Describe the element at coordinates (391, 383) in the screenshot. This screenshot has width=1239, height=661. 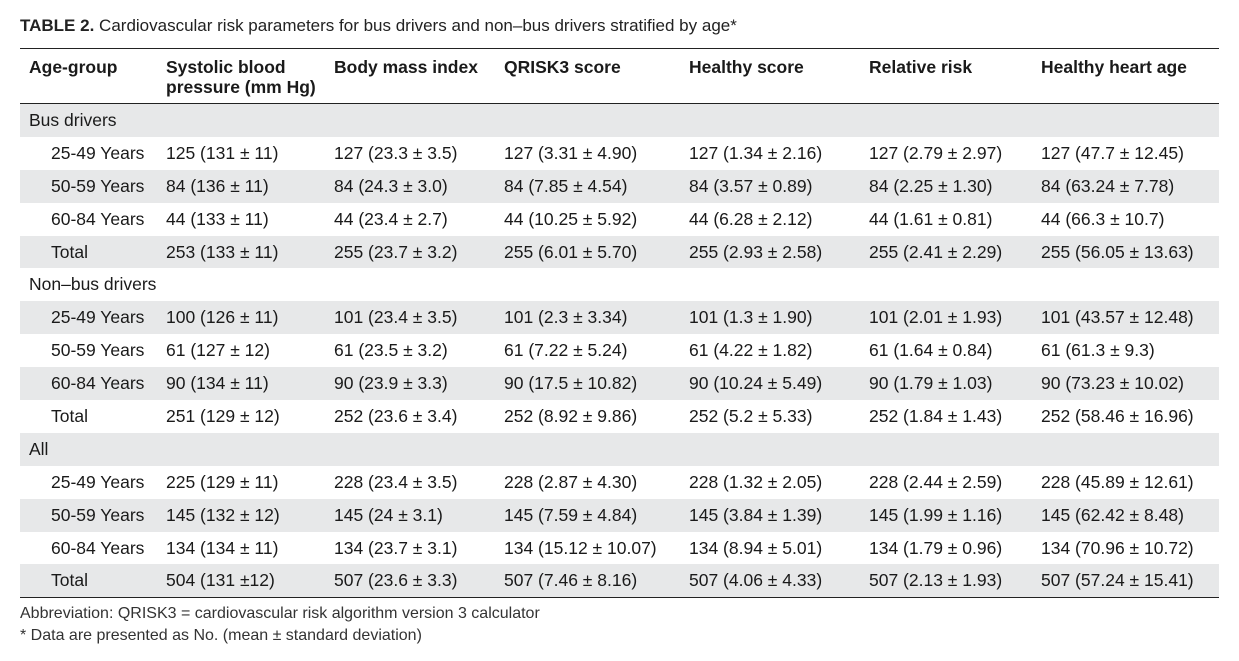
I see `table-cell: 90 (23.9 ± 3.3)` at that location.